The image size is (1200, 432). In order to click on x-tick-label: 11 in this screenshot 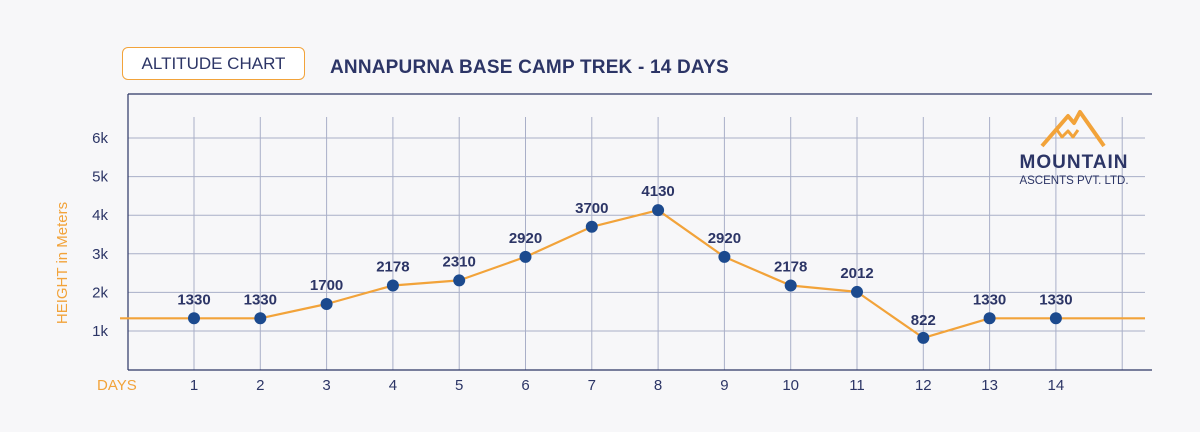, I will do `click(857, 385)`.